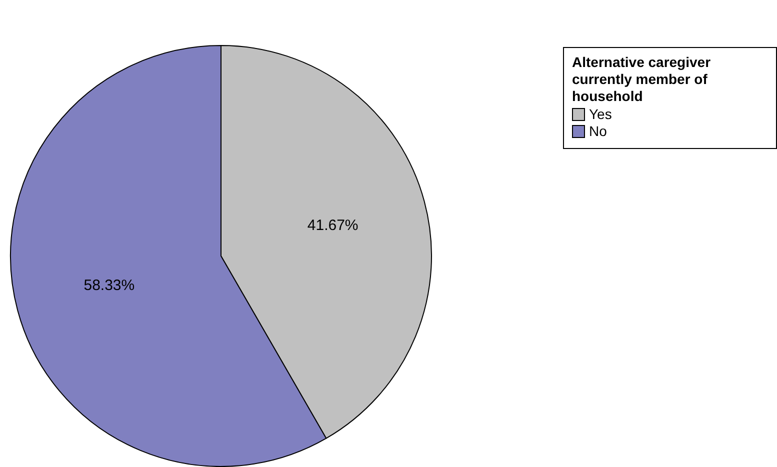 The image size is (777, 467). What do you see at coordinates (600, 114) in the screenshot?
I see `legend-label: Yes` at bounding box center [600, 114].